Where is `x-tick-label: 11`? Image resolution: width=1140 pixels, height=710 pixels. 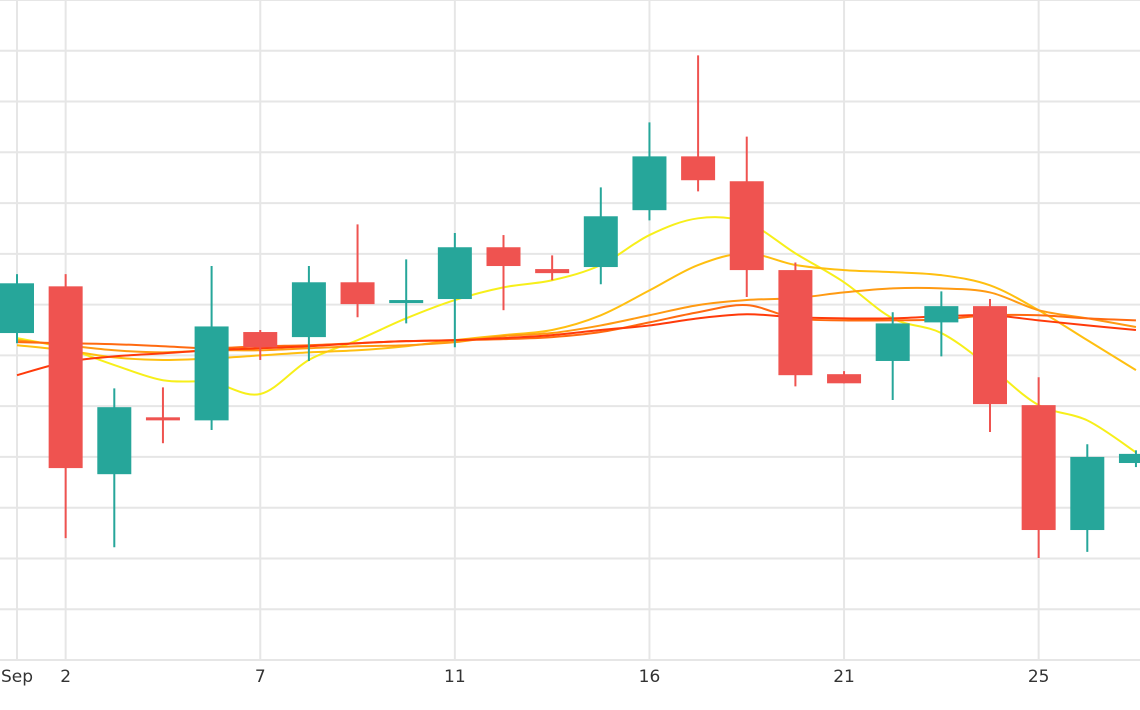
x-tick-label: 11 is located at coordinates (455, 677).